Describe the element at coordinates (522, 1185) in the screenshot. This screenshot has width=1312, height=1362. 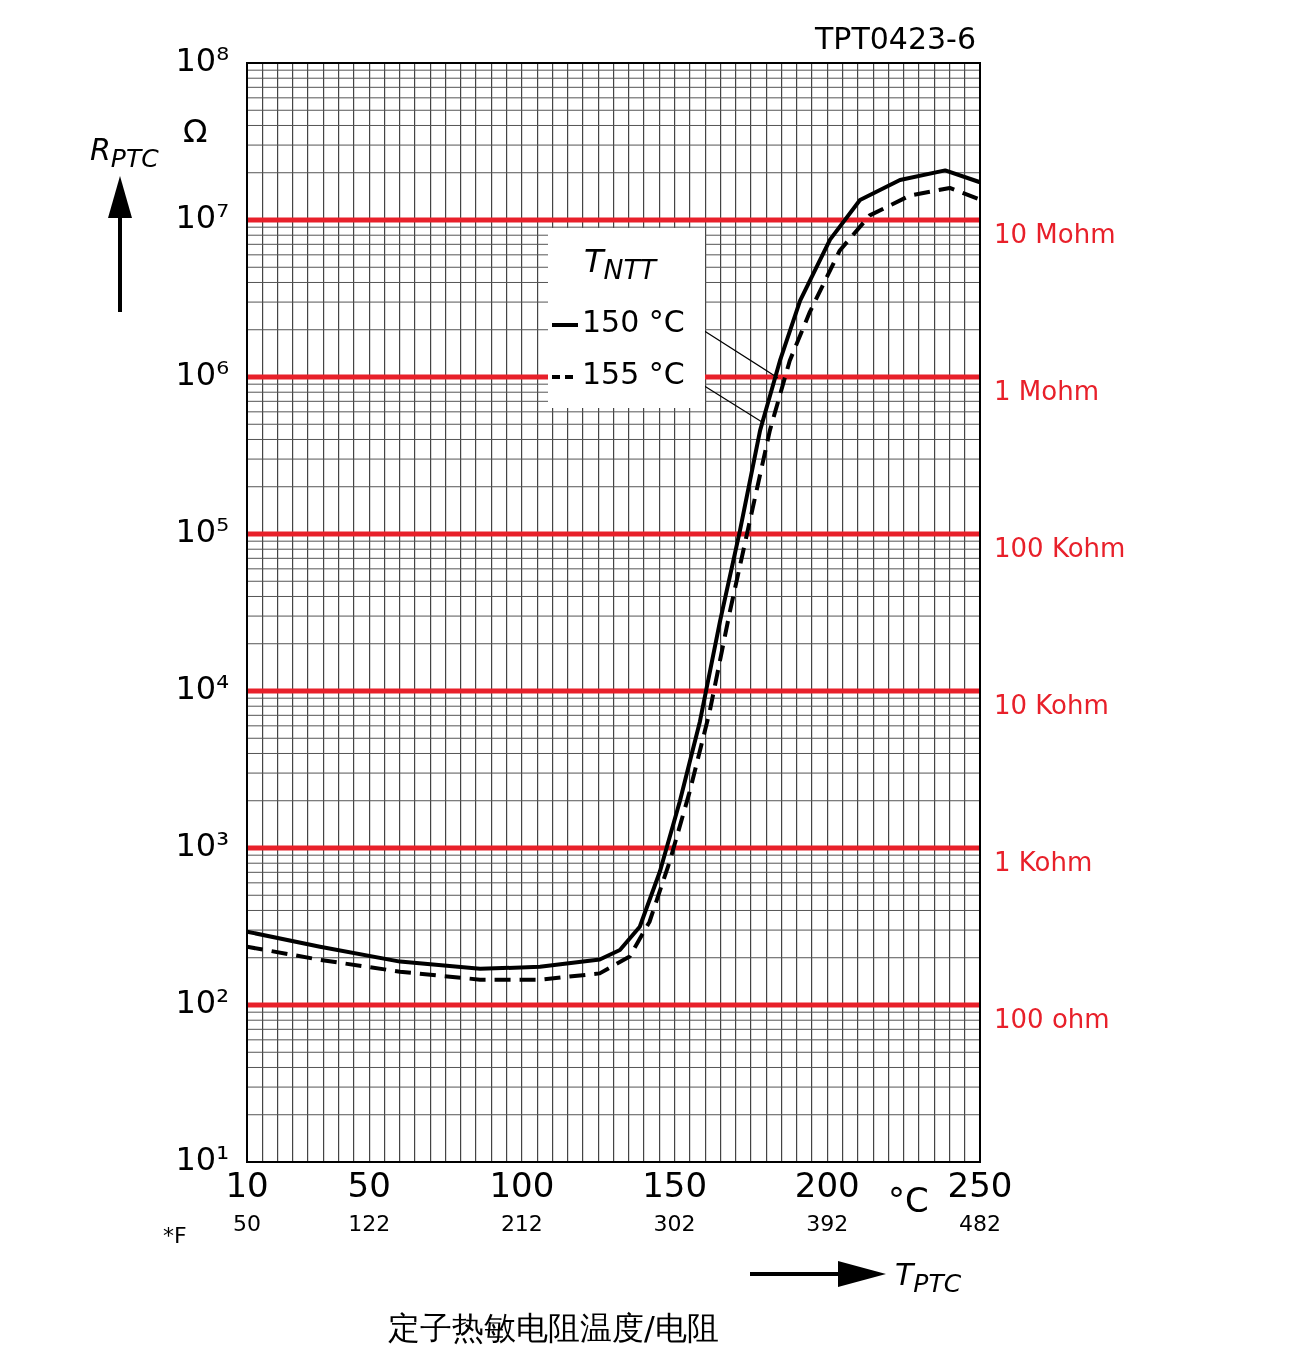
I see `x-tick-label: 100` at that location.